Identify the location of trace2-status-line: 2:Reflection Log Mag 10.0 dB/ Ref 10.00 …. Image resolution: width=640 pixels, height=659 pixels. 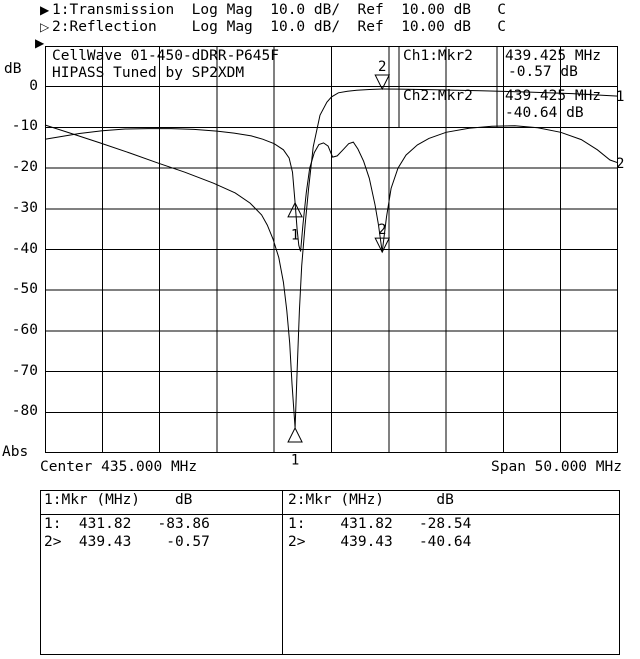
(279, 27).